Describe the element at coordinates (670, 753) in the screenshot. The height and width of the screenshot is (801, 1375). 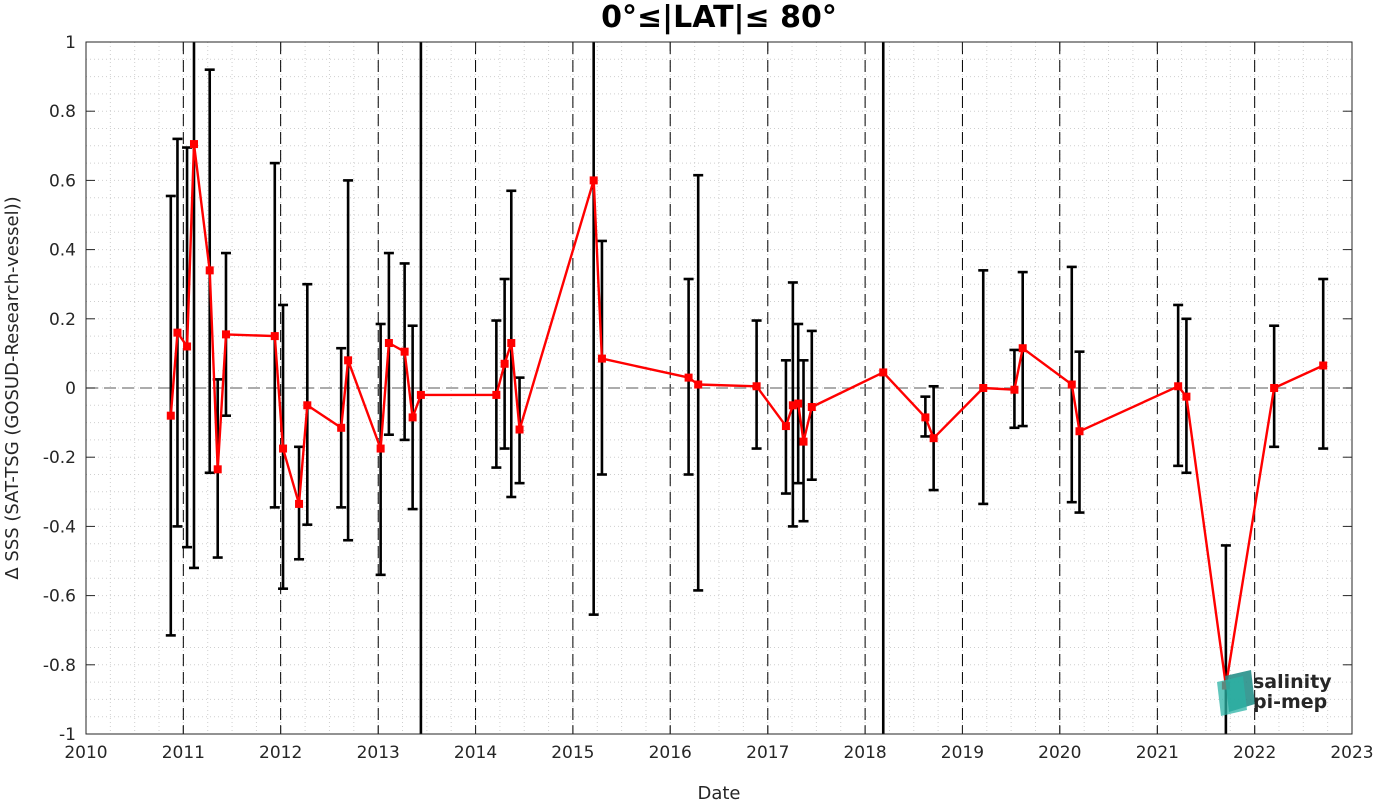
I see `x-tick-label: 2016` at that location.